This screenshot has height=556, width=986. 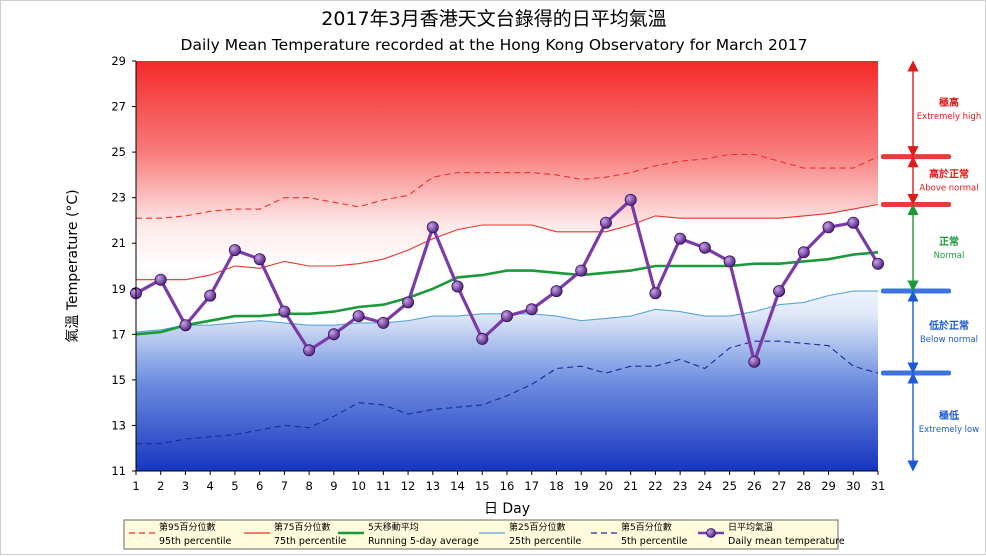 I want to click on legend-label-zh: 日平均氣溫, so click(x=750, y=527).